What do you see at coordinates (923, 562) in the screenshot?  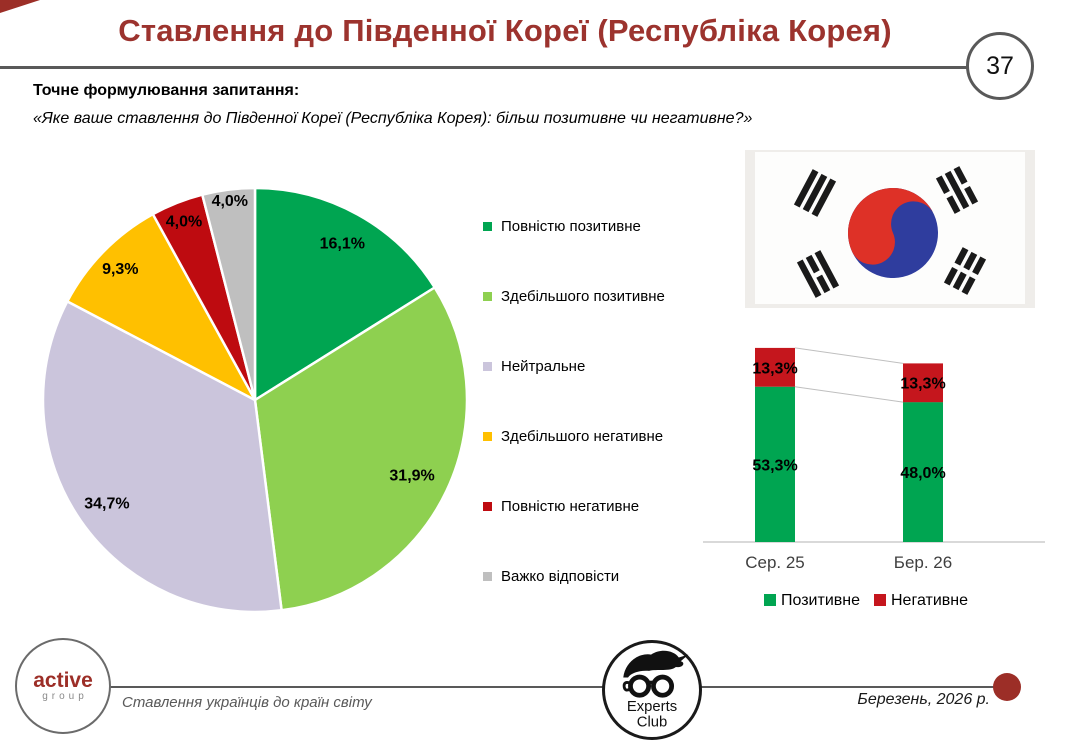 I see `bar-category-label: Бер. 26` at bounding box center [923, 562].